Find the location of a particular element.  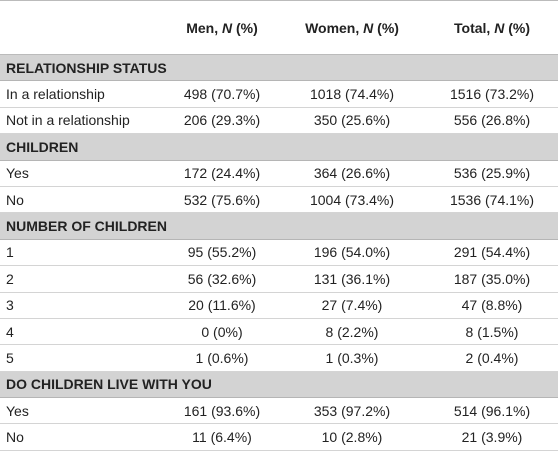

section-title: CHILDREN is located at coordinates (279, 147).